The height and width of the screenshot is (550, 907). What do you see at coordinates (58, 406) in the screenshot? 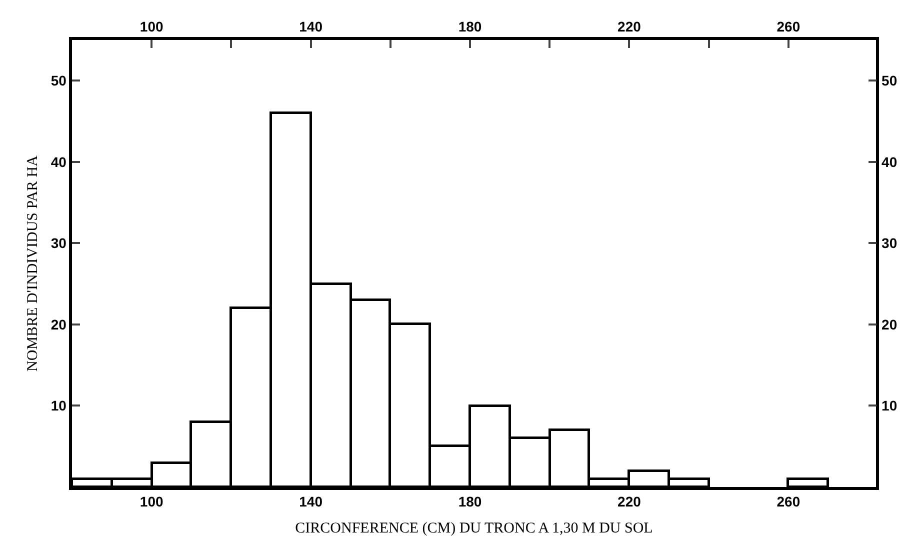
I see `y-tick-label: 10` at bounding box center [58, 406].